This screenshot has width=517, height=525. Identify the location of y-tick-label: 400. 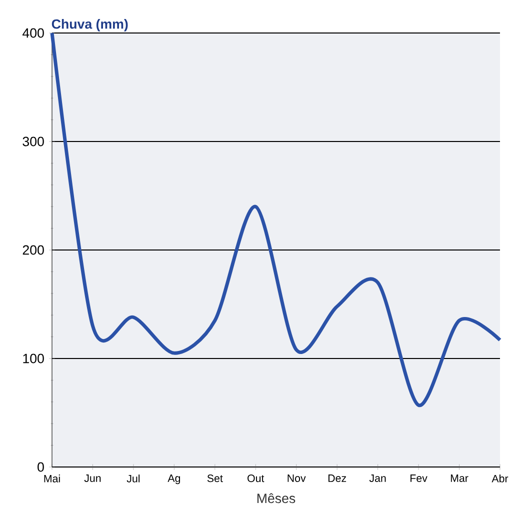
(33, 33).